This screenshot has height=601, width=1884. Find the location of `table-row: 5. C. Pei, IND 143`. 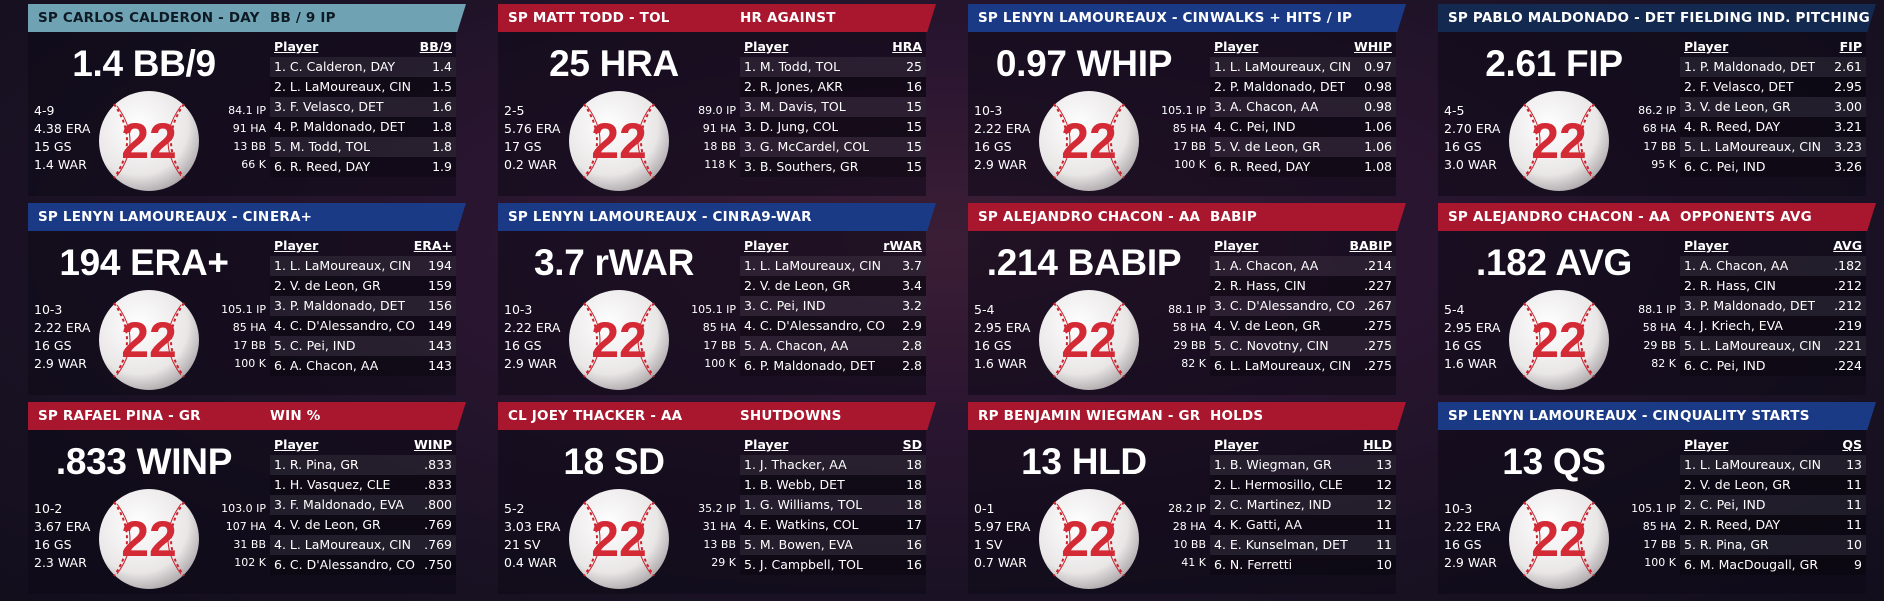

table-row: 5. C. Pei, IND 143 is located at coordinates (363, 346).